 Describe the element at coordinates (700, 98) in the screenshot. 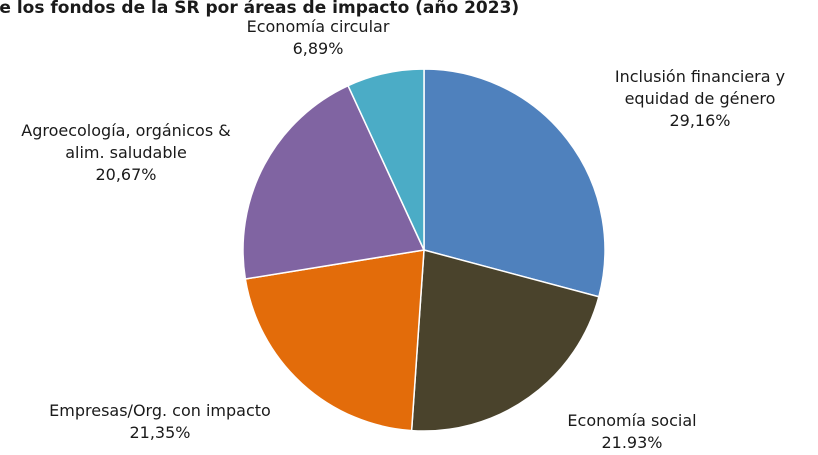

I see `slice-category-label: equidad de género` at that location.